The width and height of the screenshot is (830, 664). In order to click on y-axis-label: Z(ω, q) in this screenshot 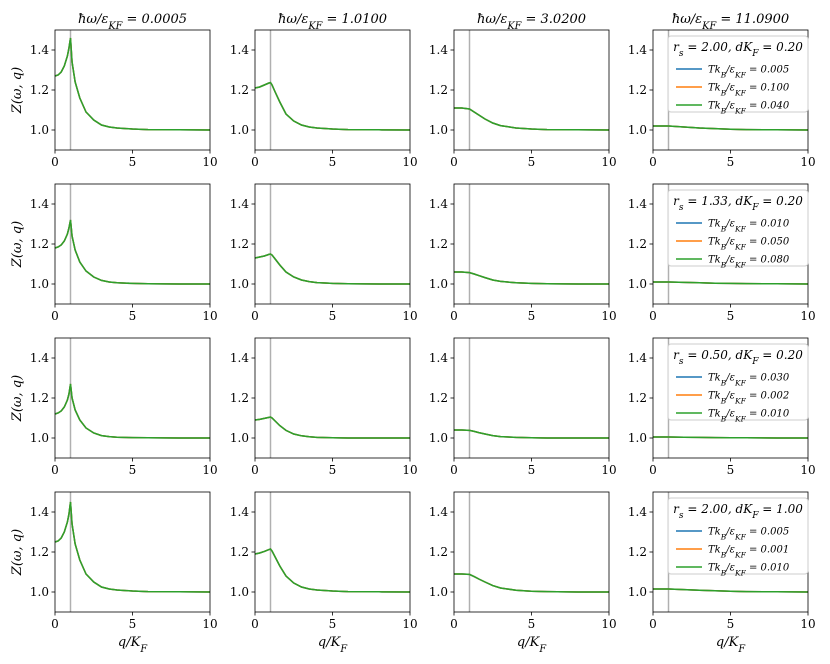, I will do `click(17, 398)`.